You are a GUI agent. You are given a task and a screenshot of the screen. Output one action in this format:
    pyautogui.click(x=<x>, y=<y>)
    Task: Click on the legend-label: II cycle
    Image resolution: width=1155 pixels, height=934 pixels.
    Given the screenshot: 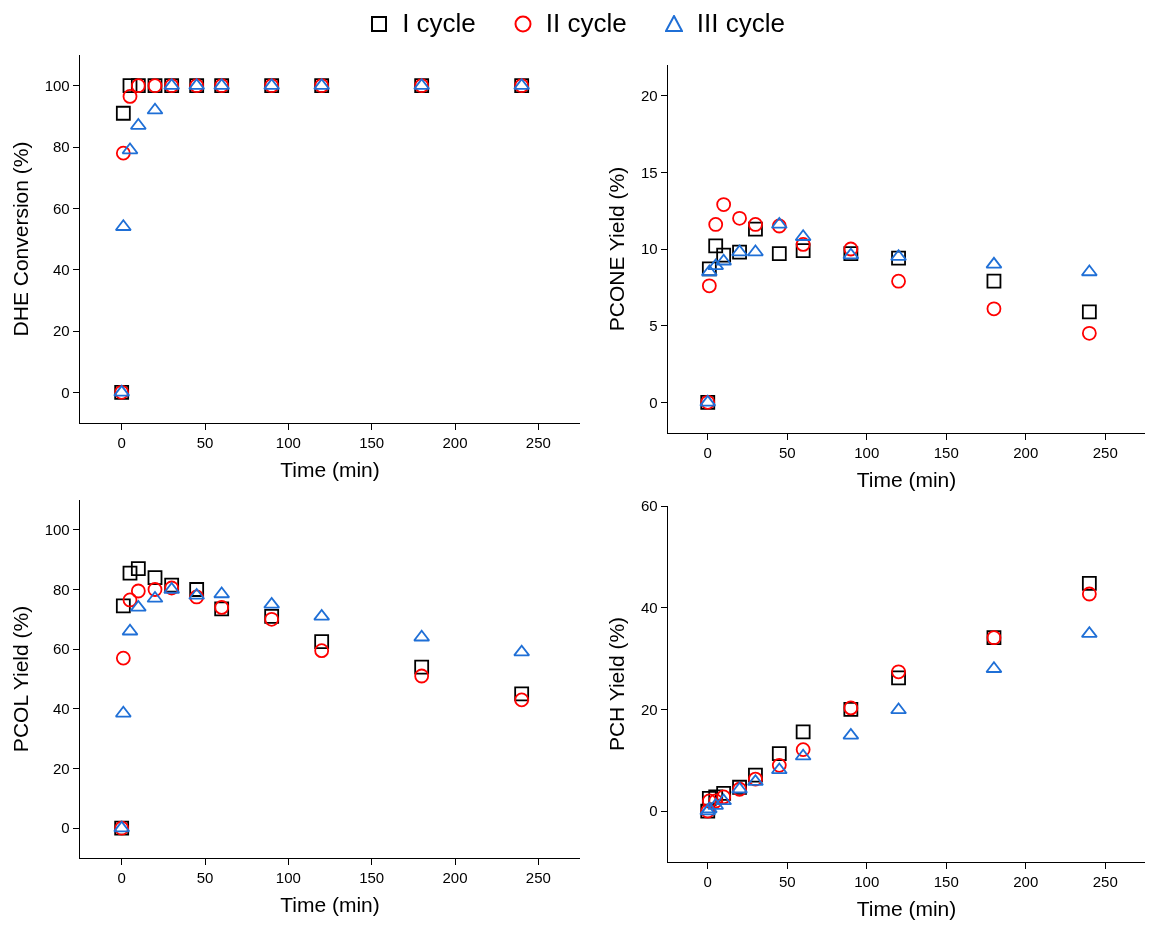 What is the action you would take?
    pyautogui.click(x=586, y=23)
    